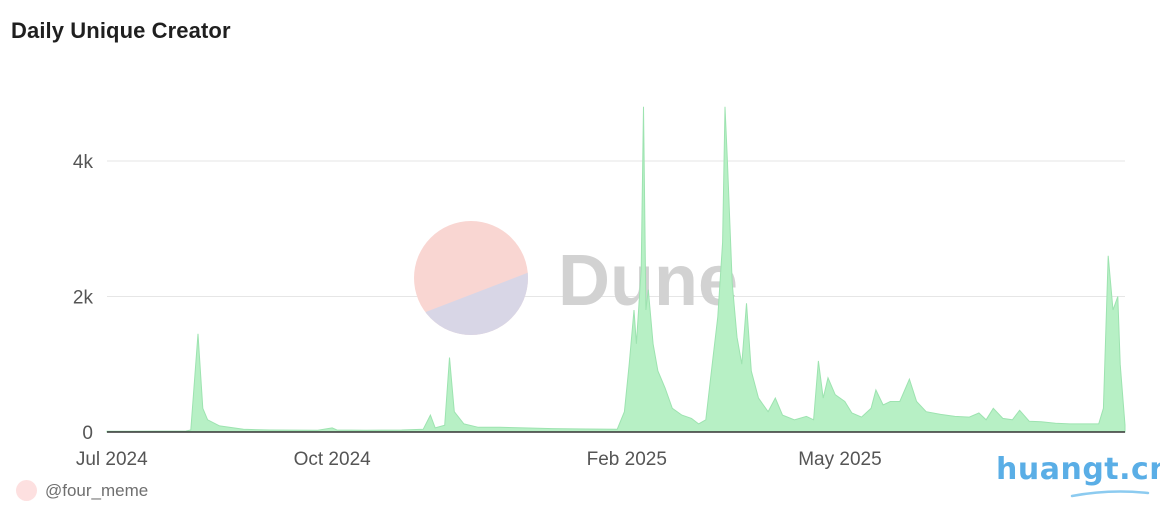 This screenshot has height=522, width=1160. Describe the element at coordinates (121, 30) in the screenshot. I see `chart-title: Daily Unique Creator` at that location.